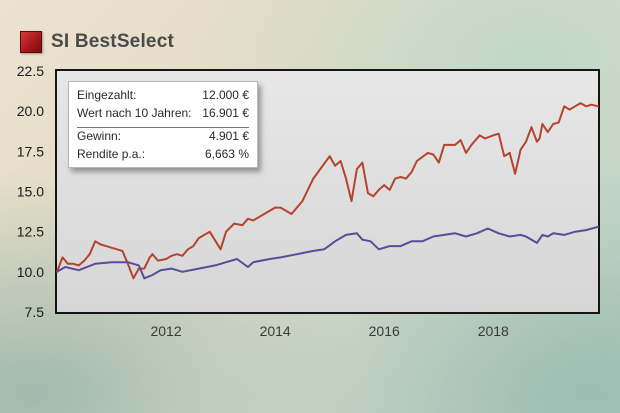  Describe the element at coordinates (327, 252) in the screenshot. I see `series-line-deposit` at that location.